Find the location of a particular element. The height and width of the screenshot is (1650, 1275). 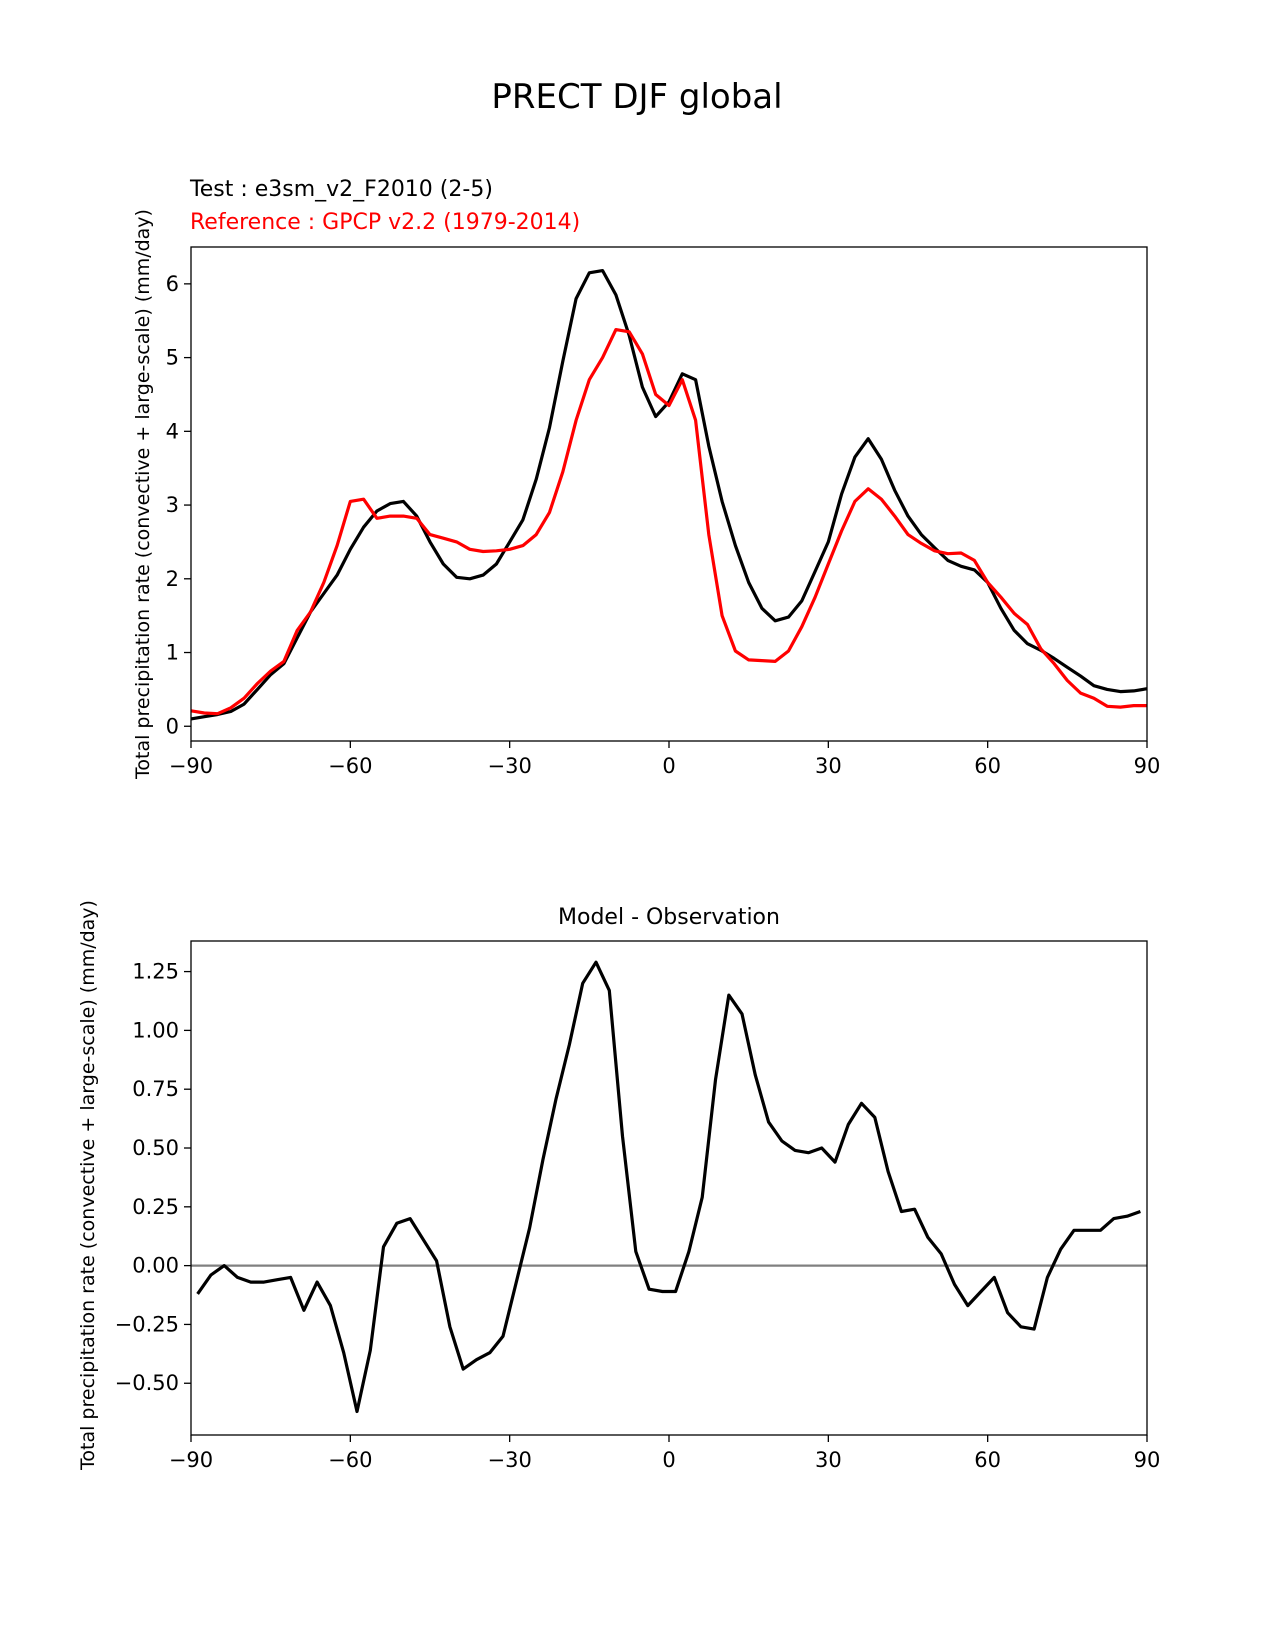

top-x-tick-label: 60 is located at coordinates (987, 766).